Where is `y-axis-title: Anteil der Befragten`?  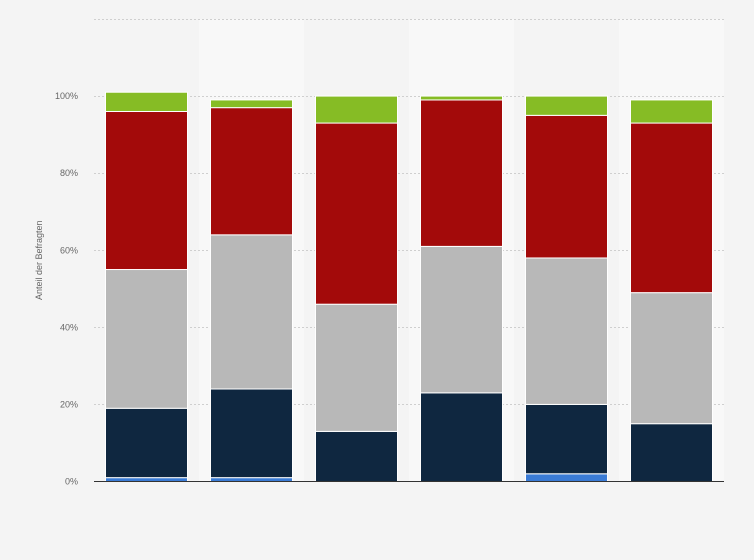
y-axis-title: Anteil der Befragten is located at coordinates (39, 260).